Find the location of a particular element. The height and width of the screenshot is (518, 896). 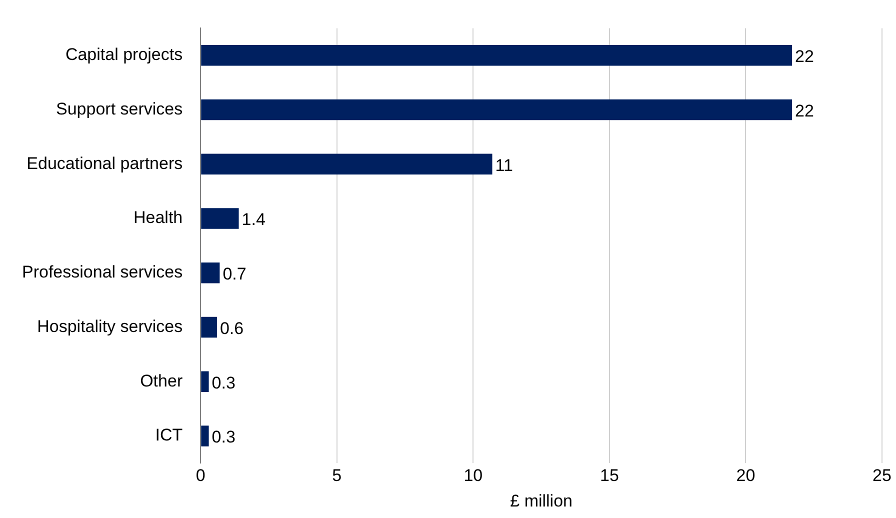

y-tick-label: Capital projects is located at coordinates (124, 54).